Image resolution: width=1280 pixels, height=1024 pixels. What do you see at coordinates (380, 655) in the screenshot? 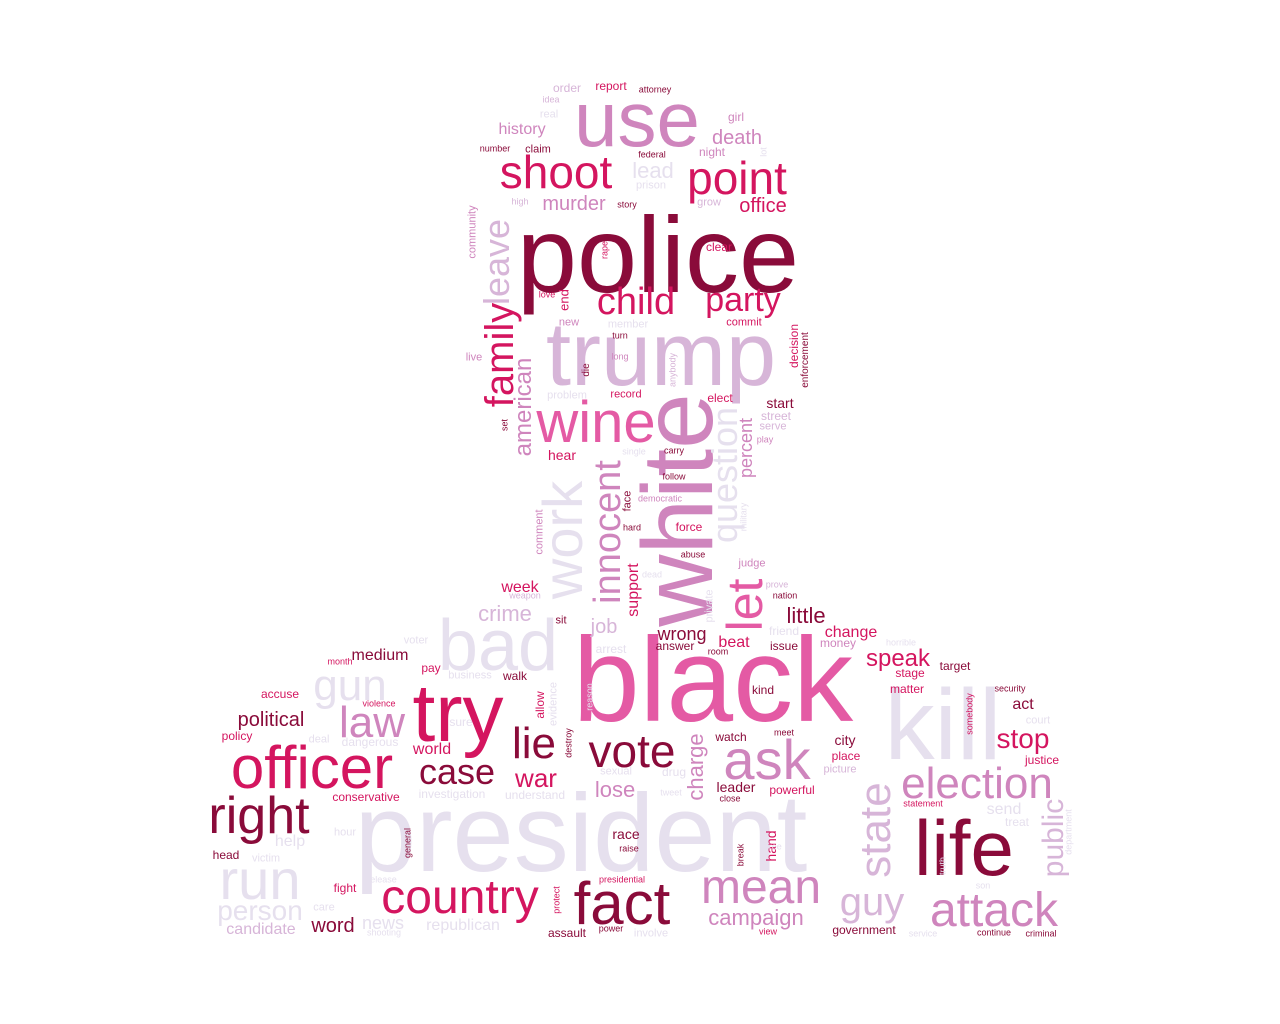
I see `word-medium: medium` at bounding box center [380, 655].